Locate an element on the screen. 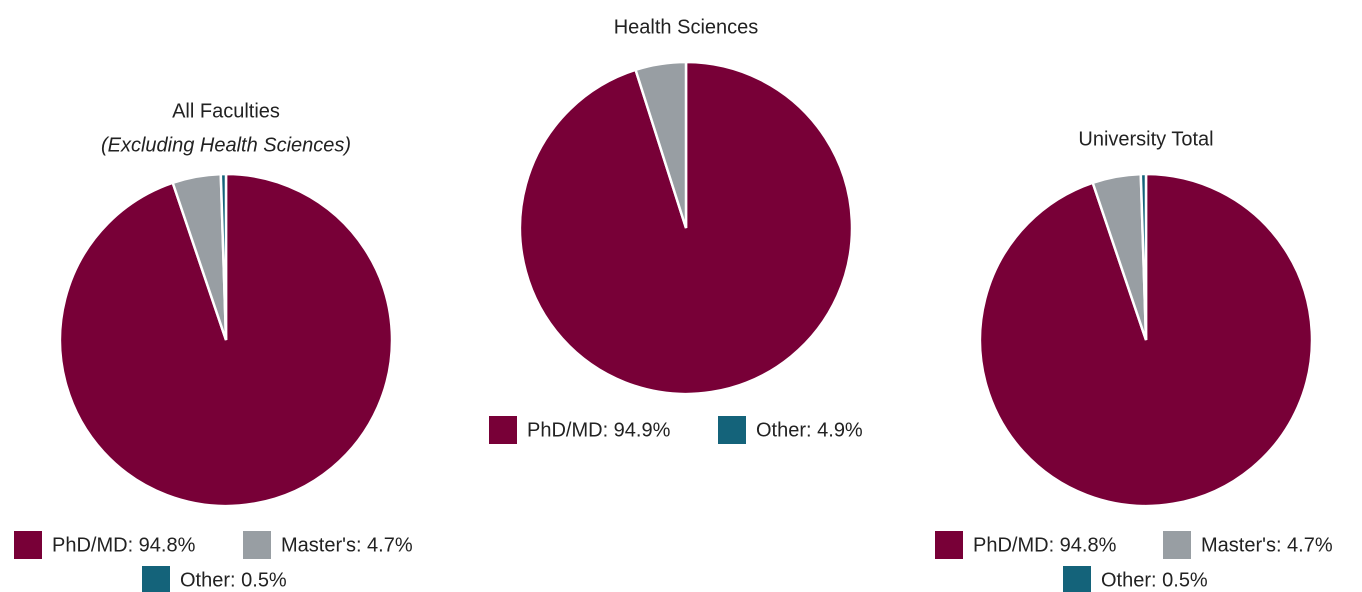 The height and width of the screenshot is (592, 1362). legend-label: PhD/MD: 94.9% is located at coordinates (599, 430).